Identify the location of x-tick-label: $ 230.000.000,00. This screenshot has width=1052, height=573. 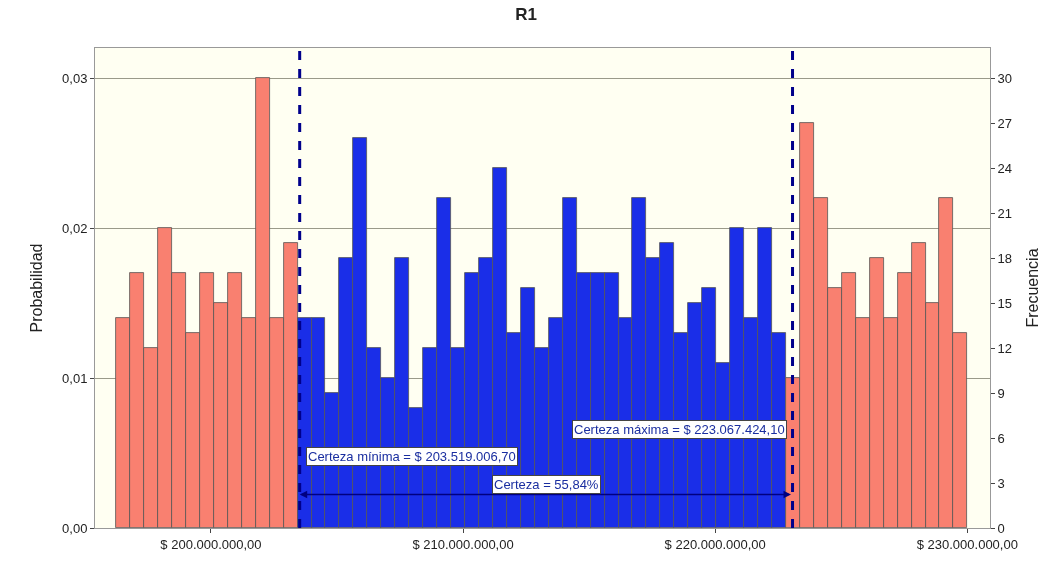
(967, 544).